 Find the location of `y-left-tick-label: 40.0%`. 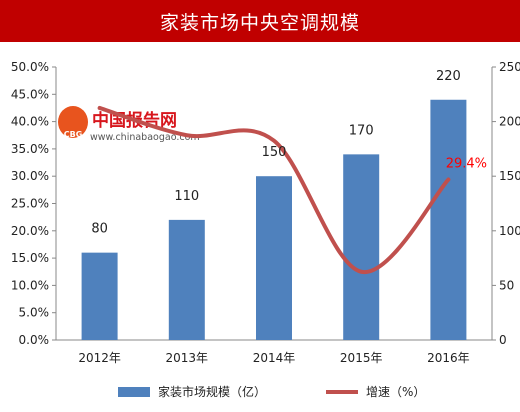

y-left-tick-label: 40.0% is located at coordinates (30, 122).